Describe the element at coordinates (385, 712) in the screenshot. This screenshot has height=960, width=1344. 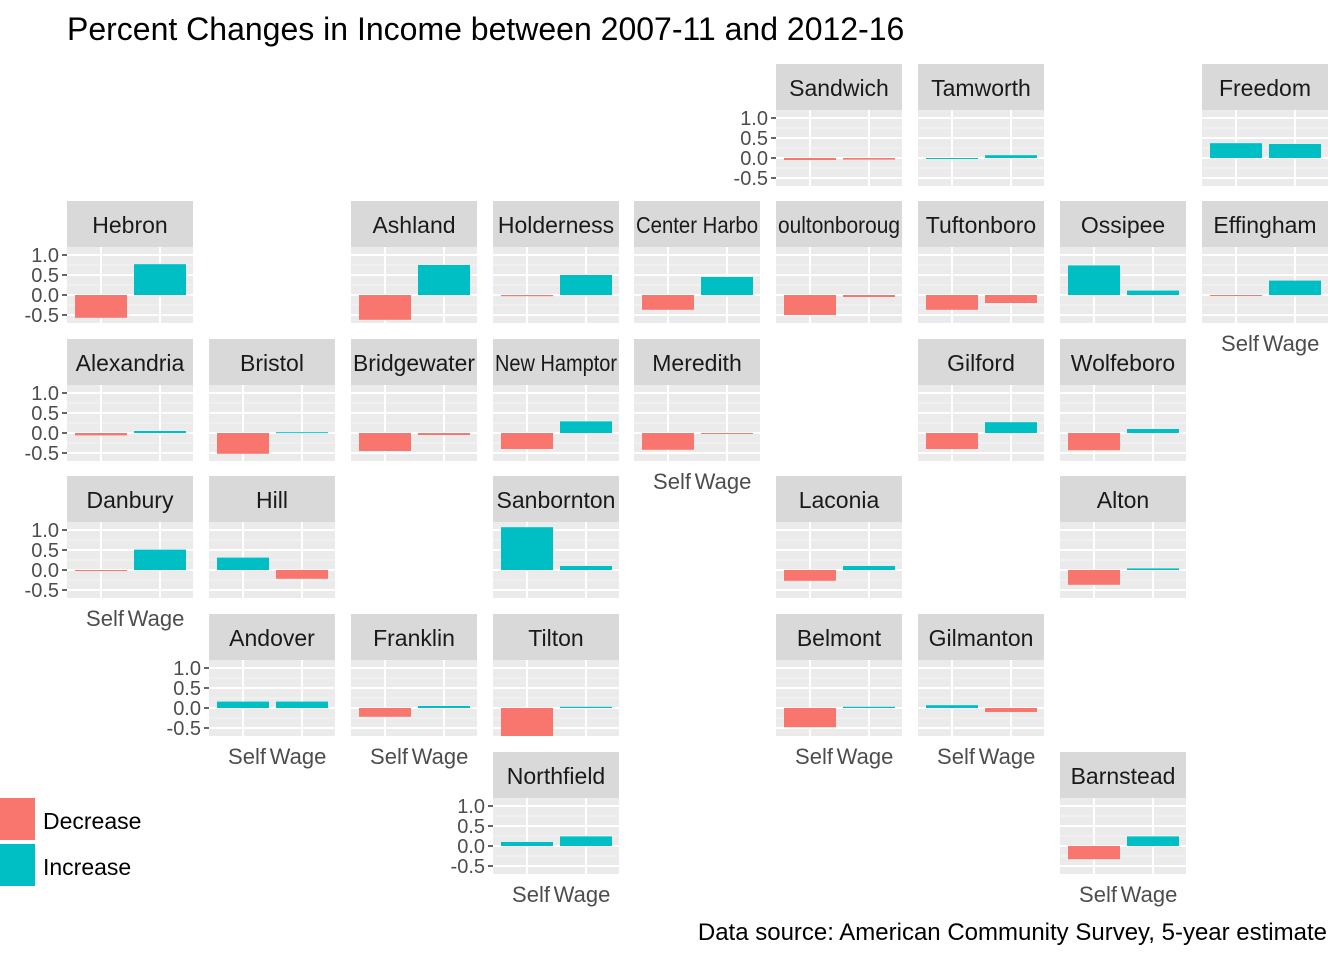
I see `bar-franklin-self` at that location.